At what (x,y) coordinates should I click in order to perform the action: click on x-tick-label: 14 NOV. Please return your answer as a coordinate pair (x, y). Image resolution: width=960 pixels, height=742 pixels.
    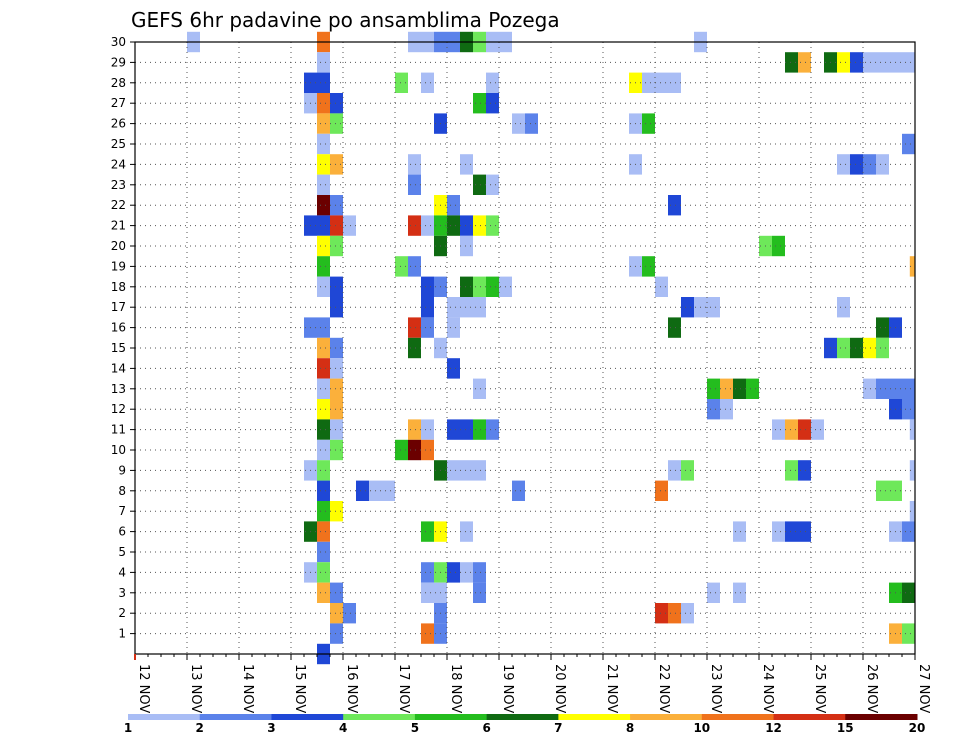
    Looking at the image, I should click on (247, 688).